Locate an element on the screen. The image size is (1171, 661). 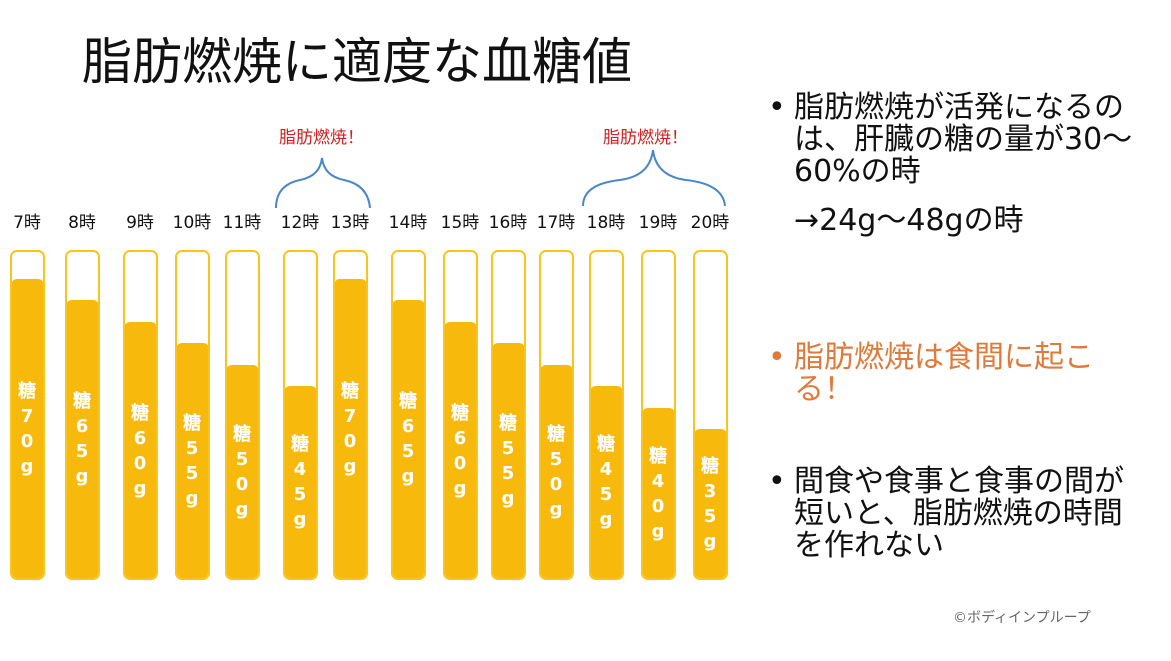
page-title: 脂肪燃焼に適度な血糖値 is located at coordinates (357, 62).